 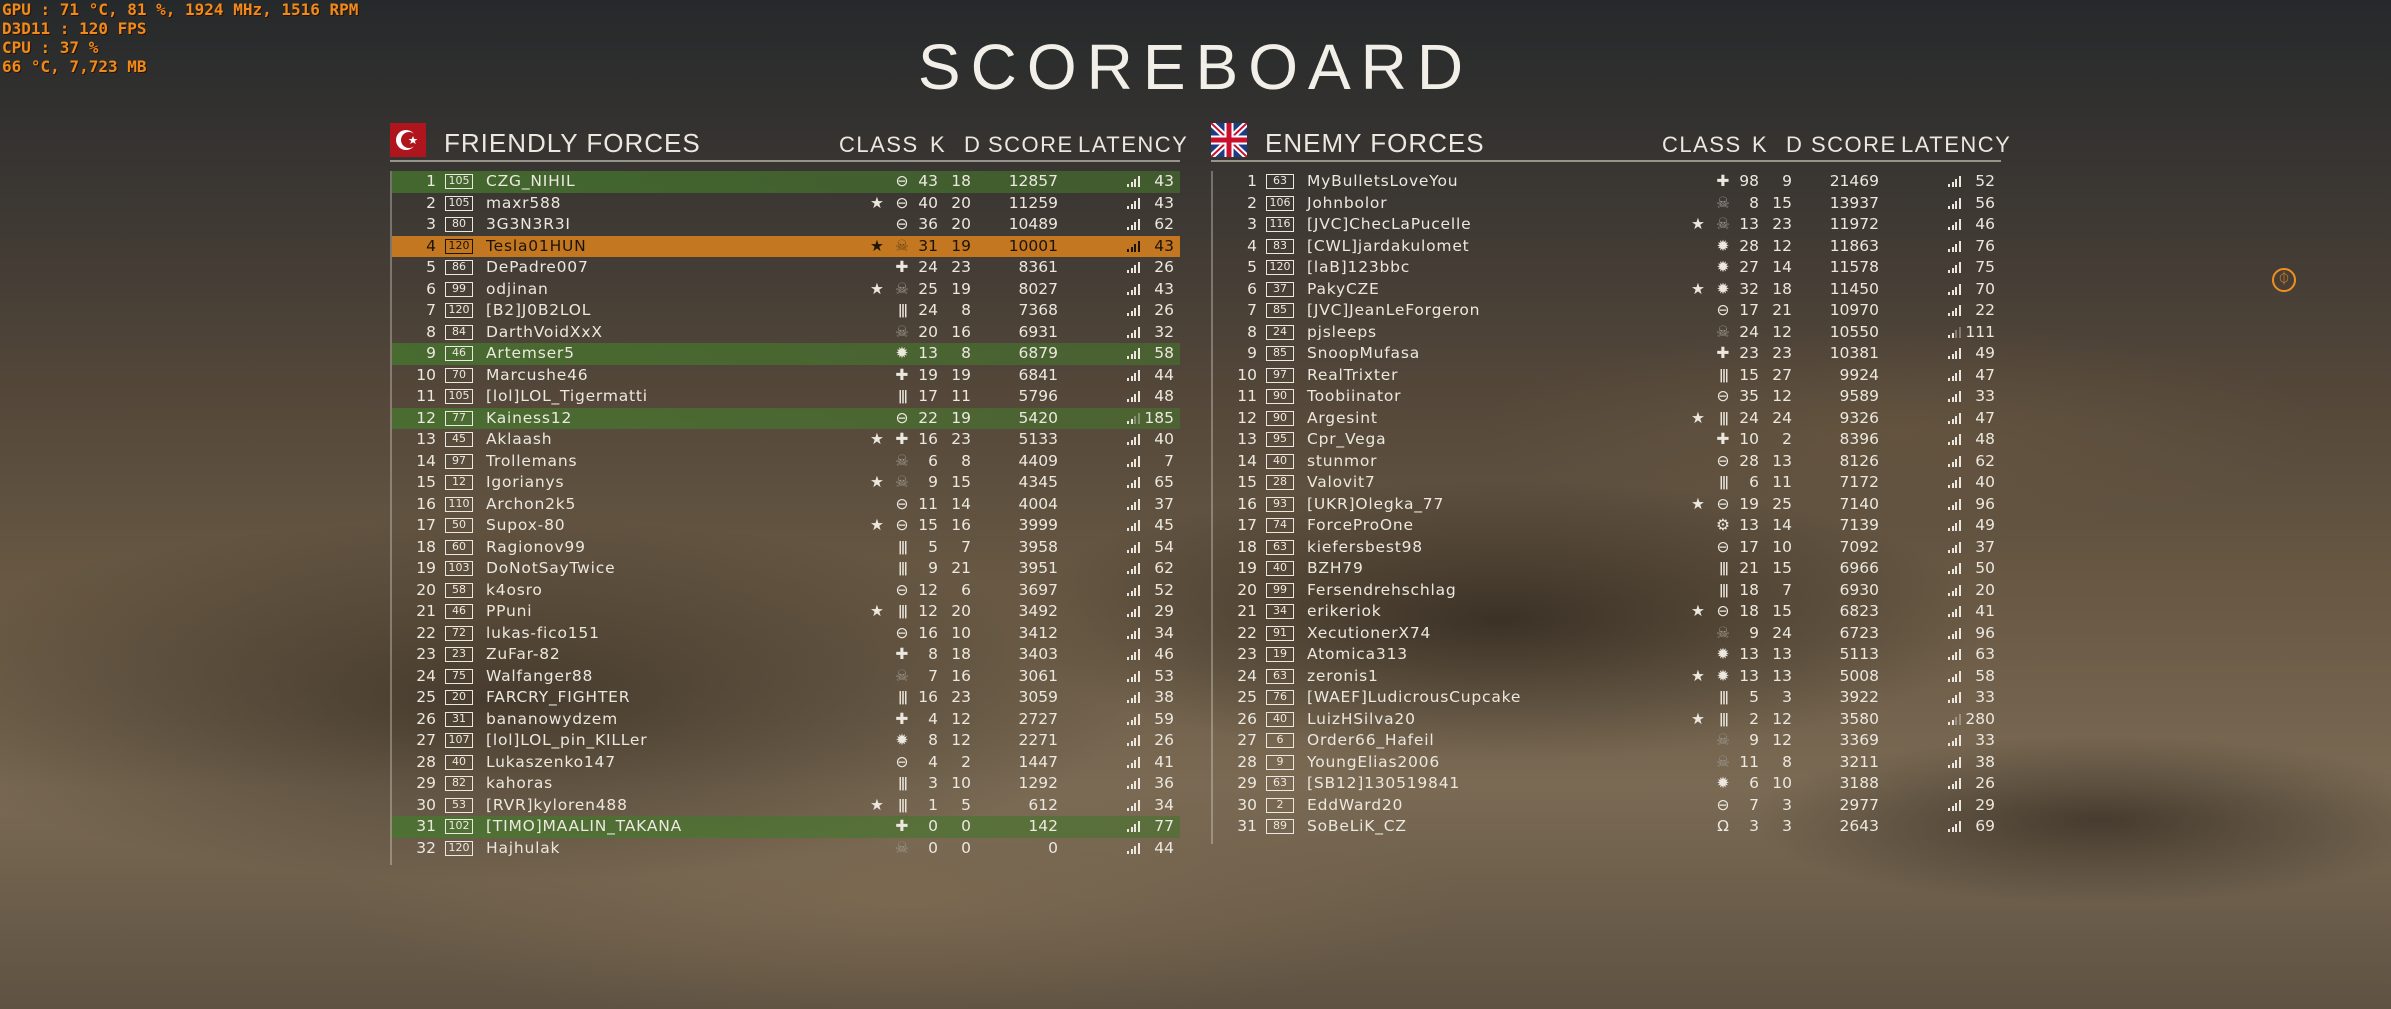 I want to click on player-name: PPuni, so click(x=509, y=611).